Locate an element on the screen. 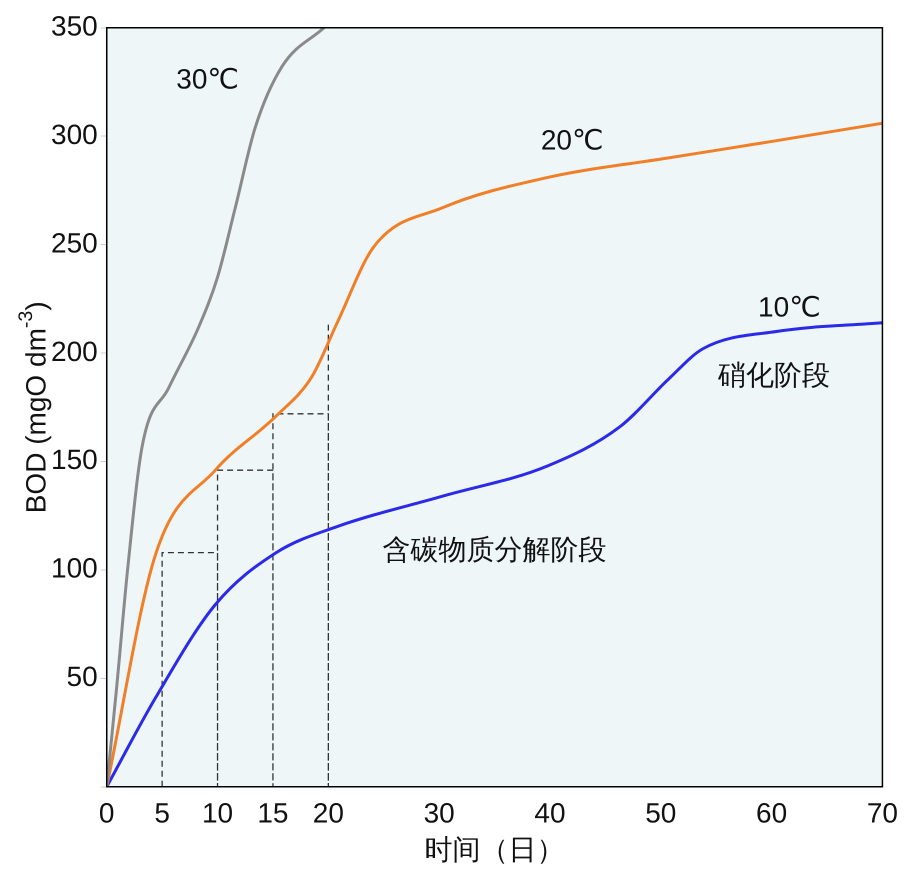  x-axis-title: 时间（日） is located at coordinates (494, 849).